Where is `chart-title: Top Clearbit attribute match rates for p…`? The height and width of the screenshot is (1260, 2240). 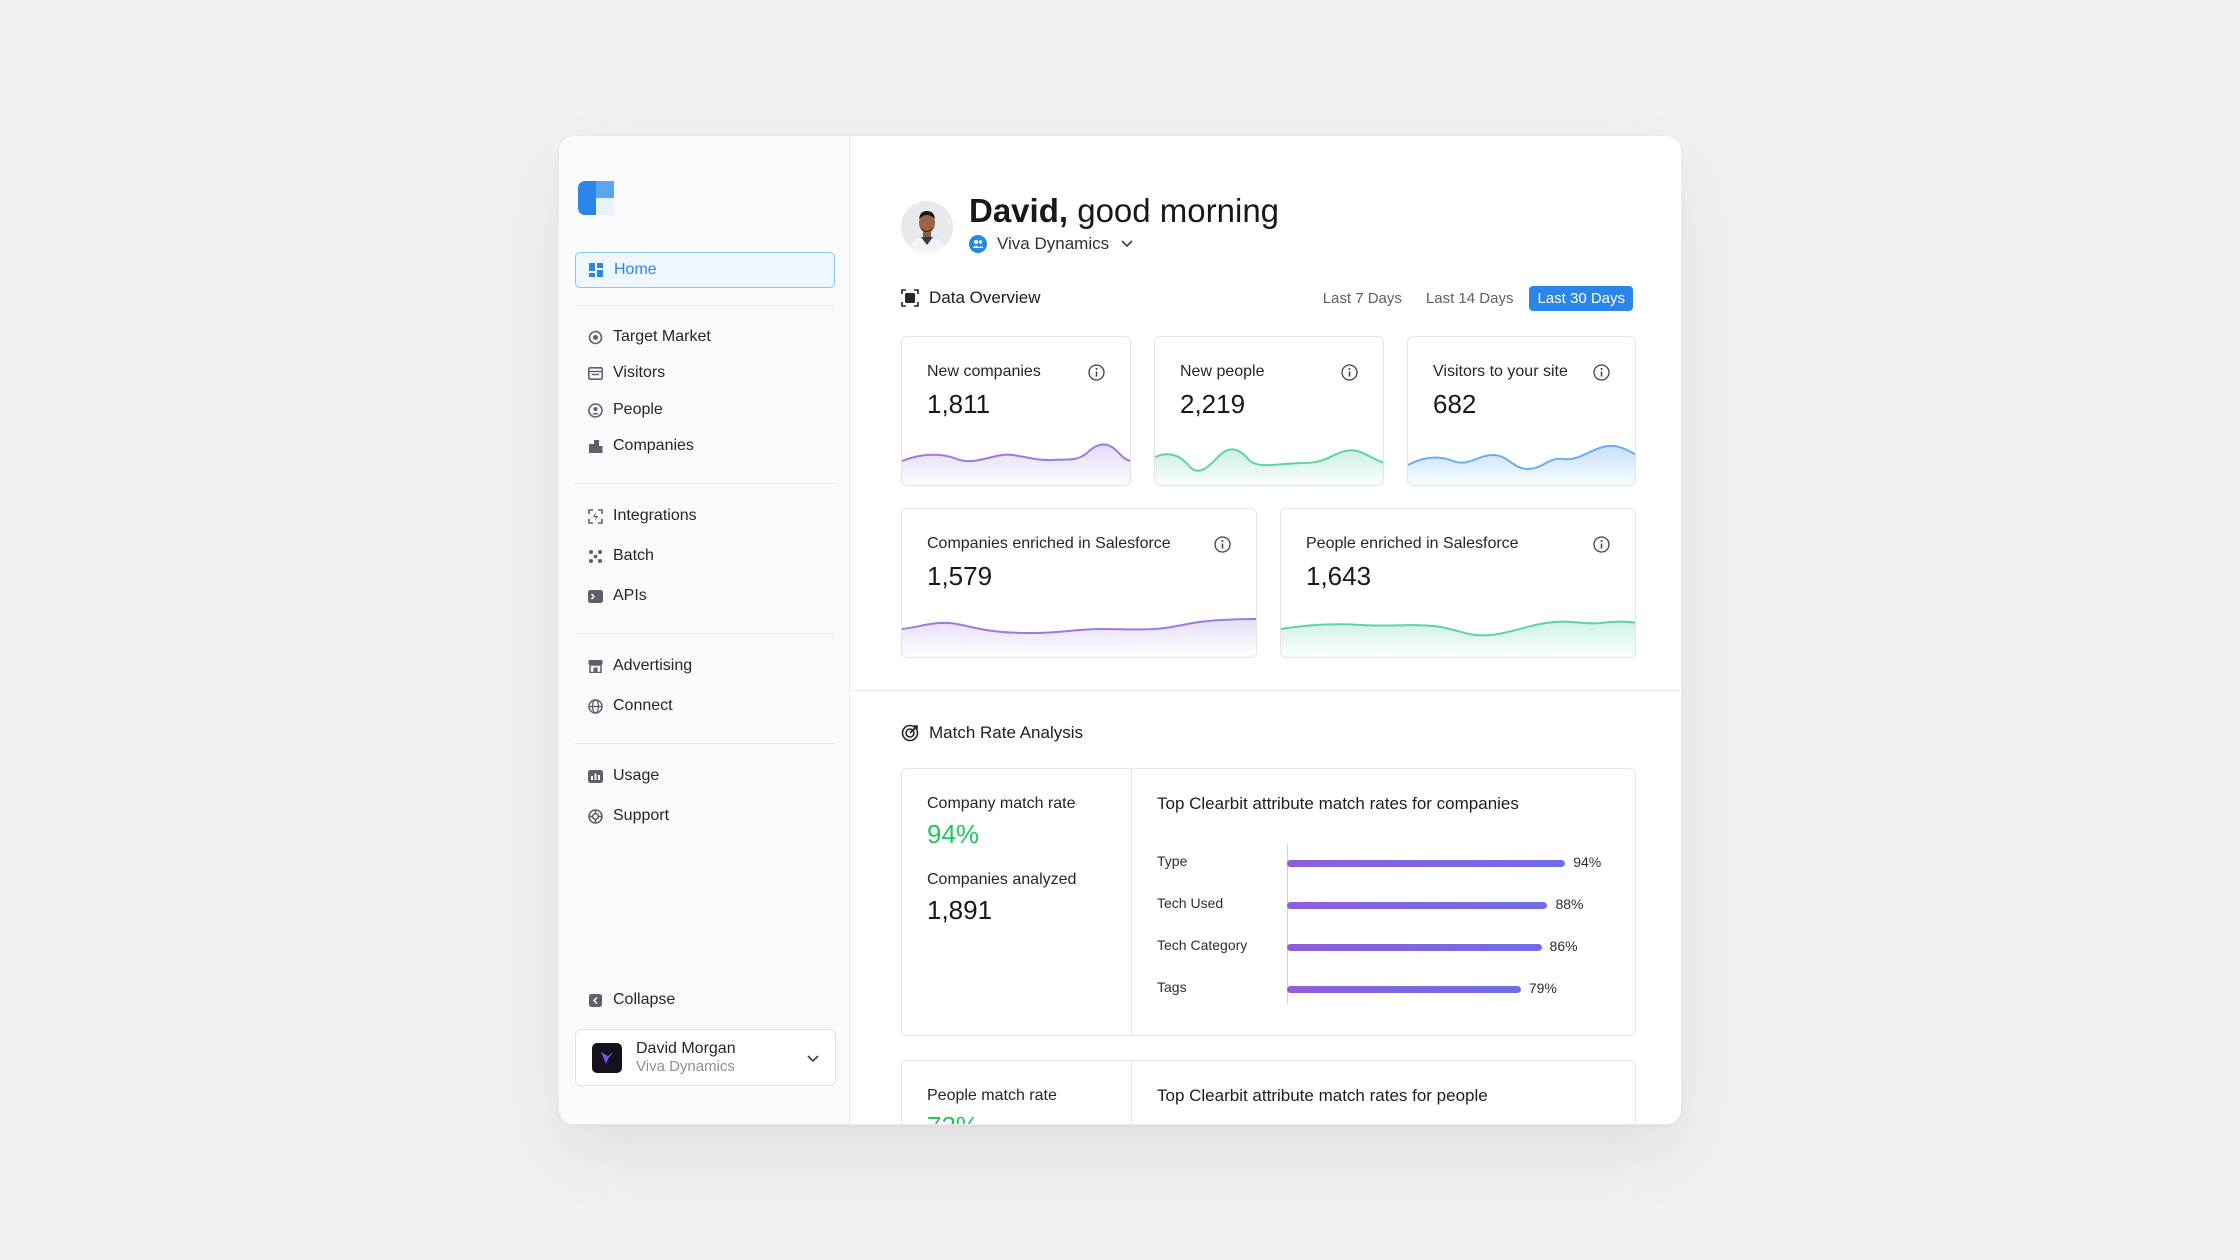
chart-title: Top Clearbit attribute match rates for p… is located at coordinates (1322, 1095).